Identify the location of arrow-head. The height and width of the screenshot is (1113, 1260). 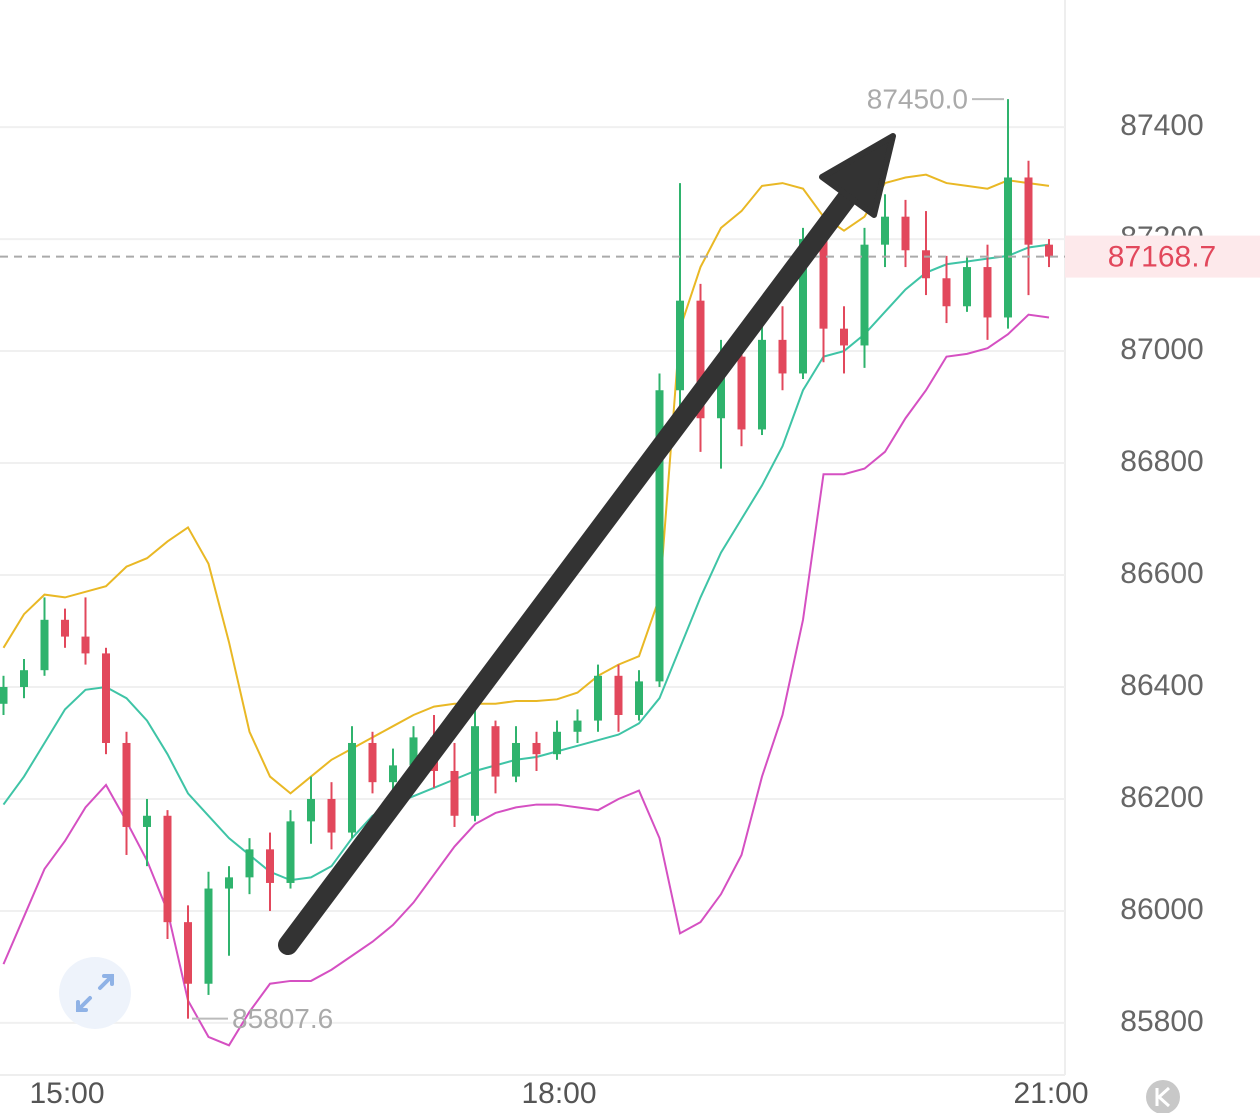
(857, 175).